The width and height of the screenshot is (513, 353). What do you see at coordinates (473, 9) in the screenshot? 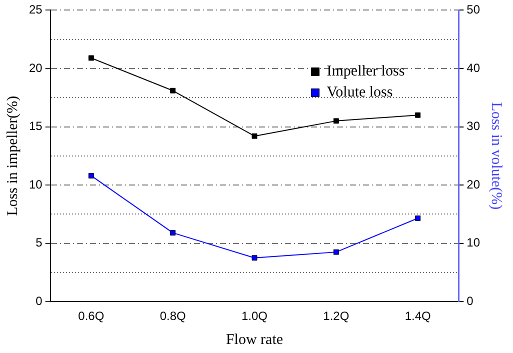
I see `y2-tick-label: 50` at bounding box center [473, 9].